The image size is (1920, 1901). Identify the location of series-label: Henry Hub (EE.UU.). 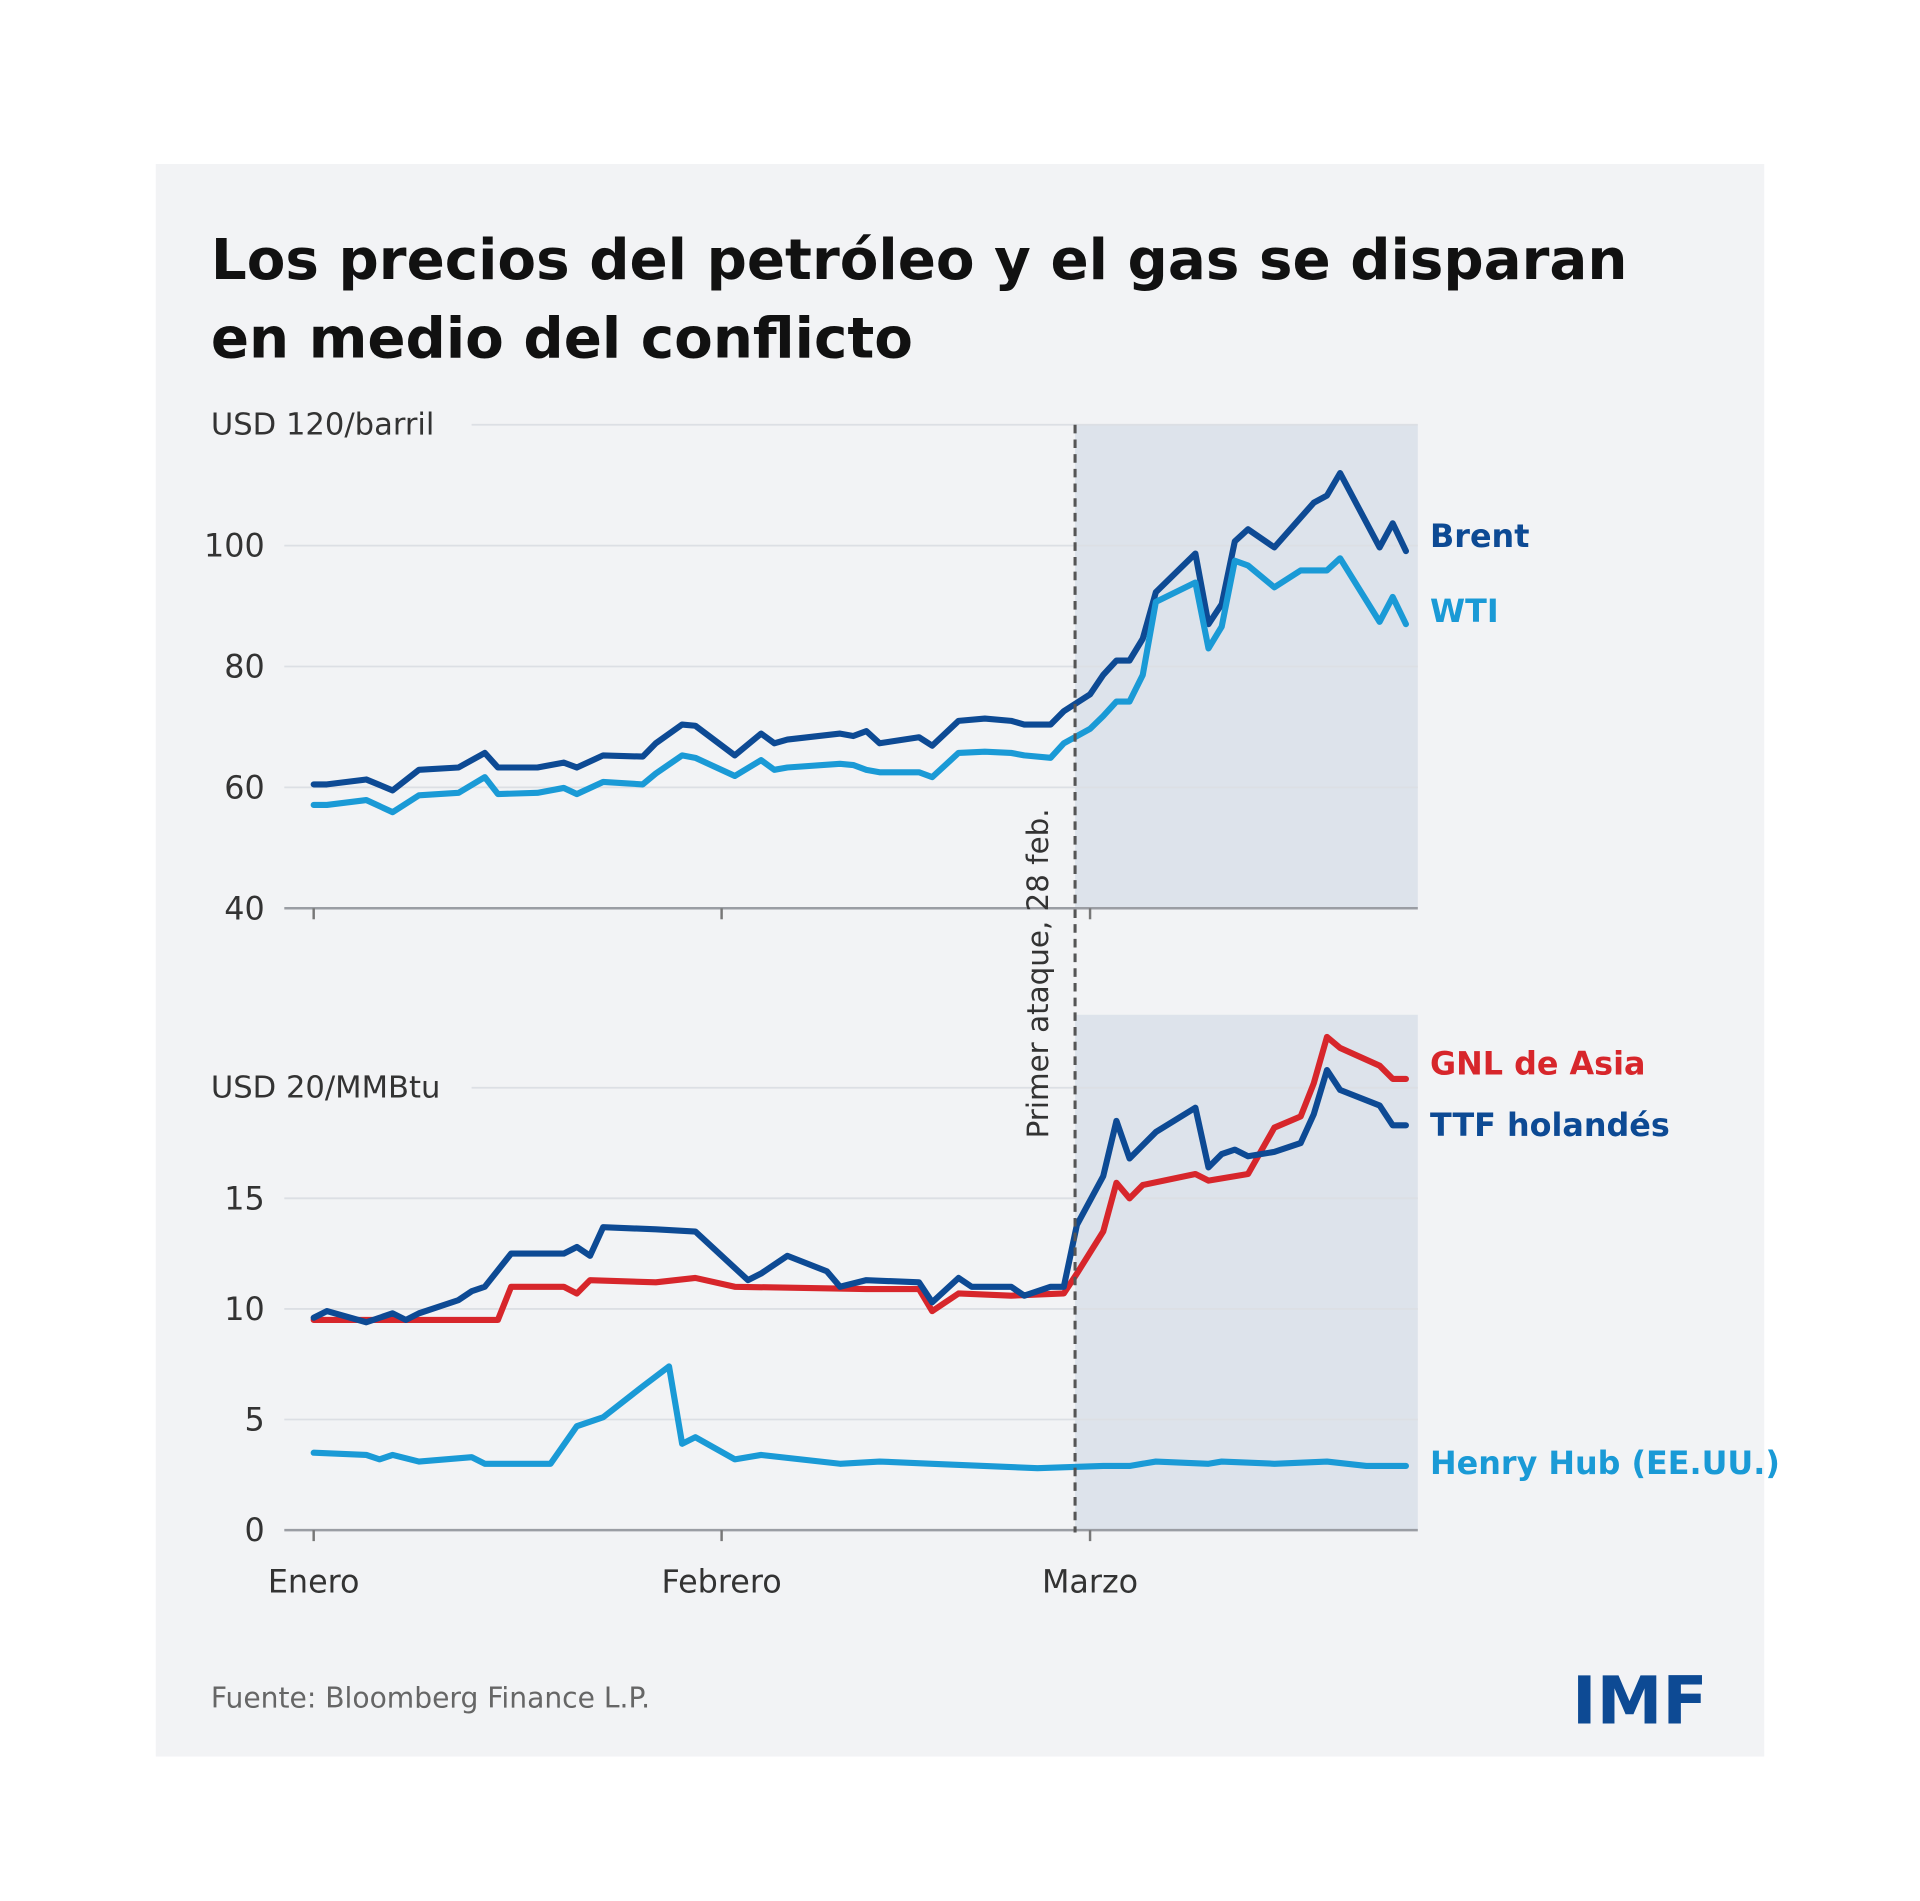
(1605, 1463).